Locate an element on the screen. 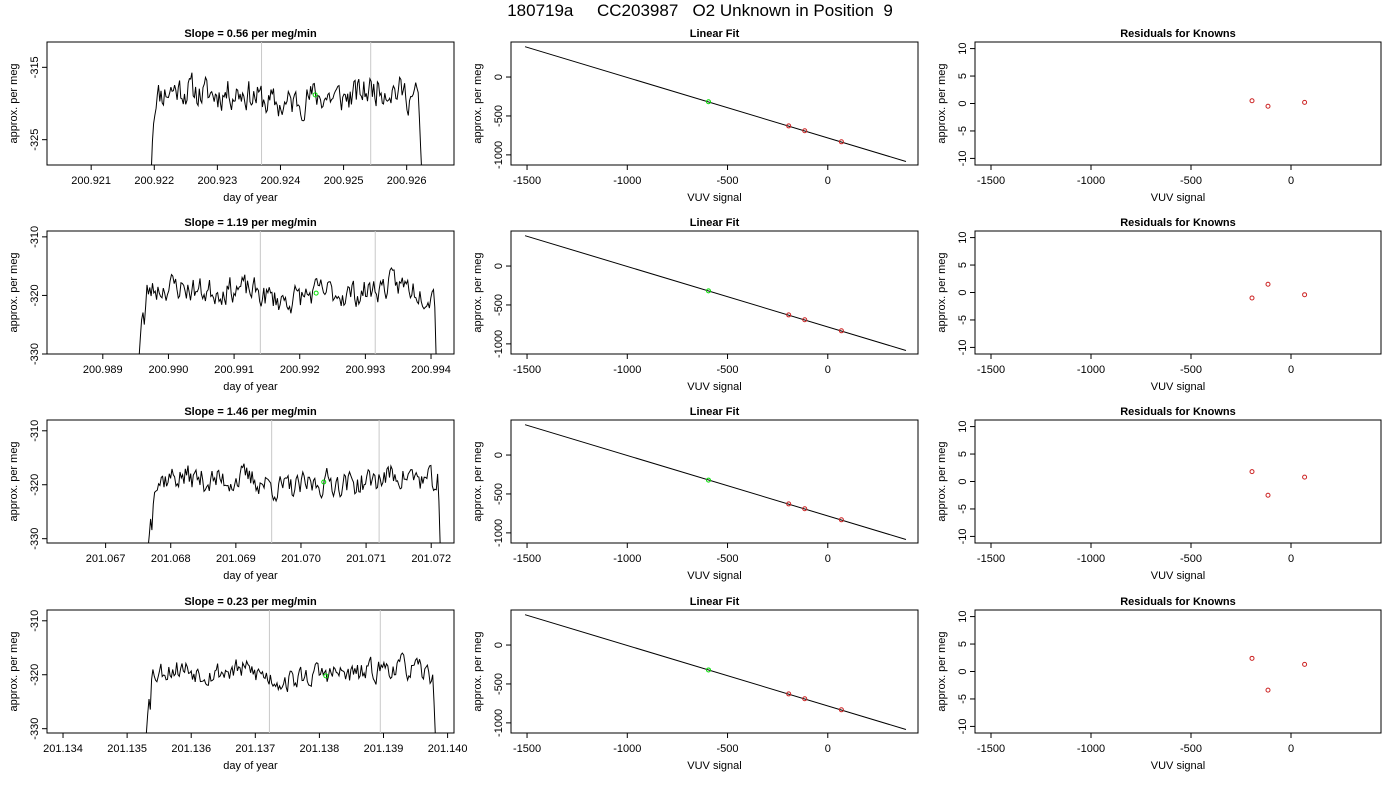 The image size is (1400, 800). x-tick-label: 201.139 is located at coordinates (384, 749).